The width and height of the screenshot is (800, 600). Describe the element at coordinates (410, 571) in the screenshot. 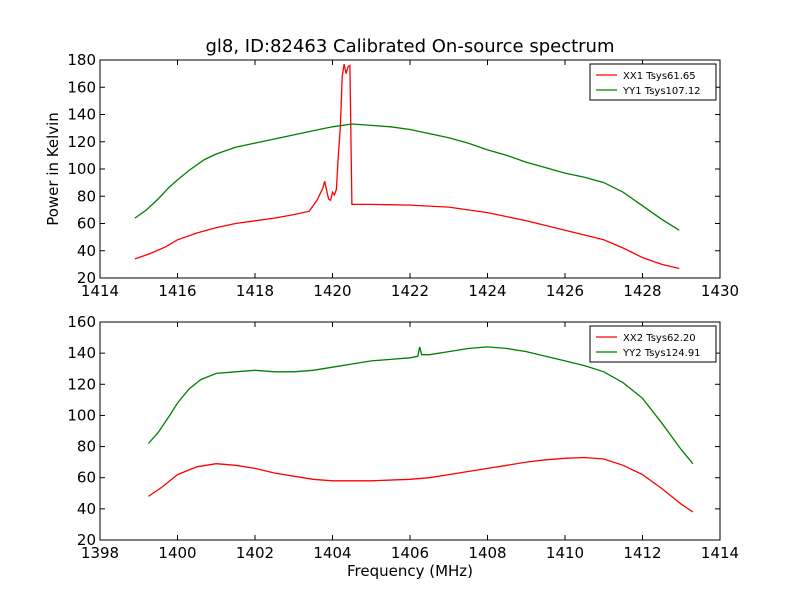

I see `x-axis-label: Frequency (MHz)` at that location.